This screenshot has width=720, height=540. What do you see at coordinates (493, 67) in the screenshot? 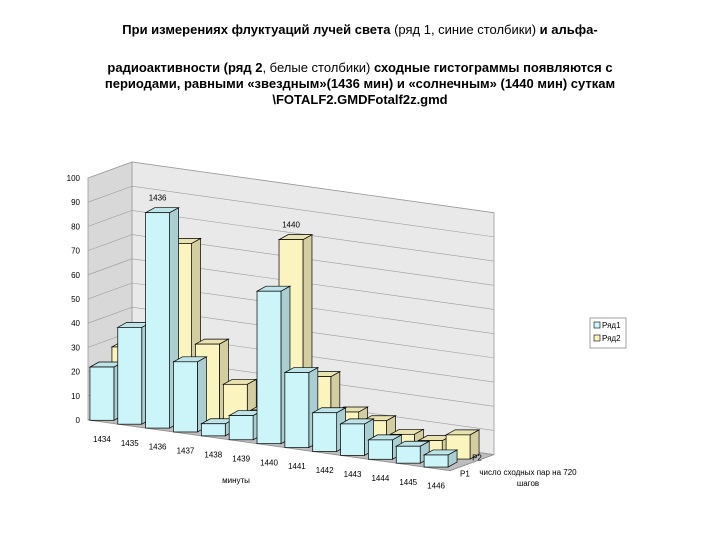
I see `title-line-2-bold-end: сходные гистограммы появляются с` at bounding box center [493, 67].